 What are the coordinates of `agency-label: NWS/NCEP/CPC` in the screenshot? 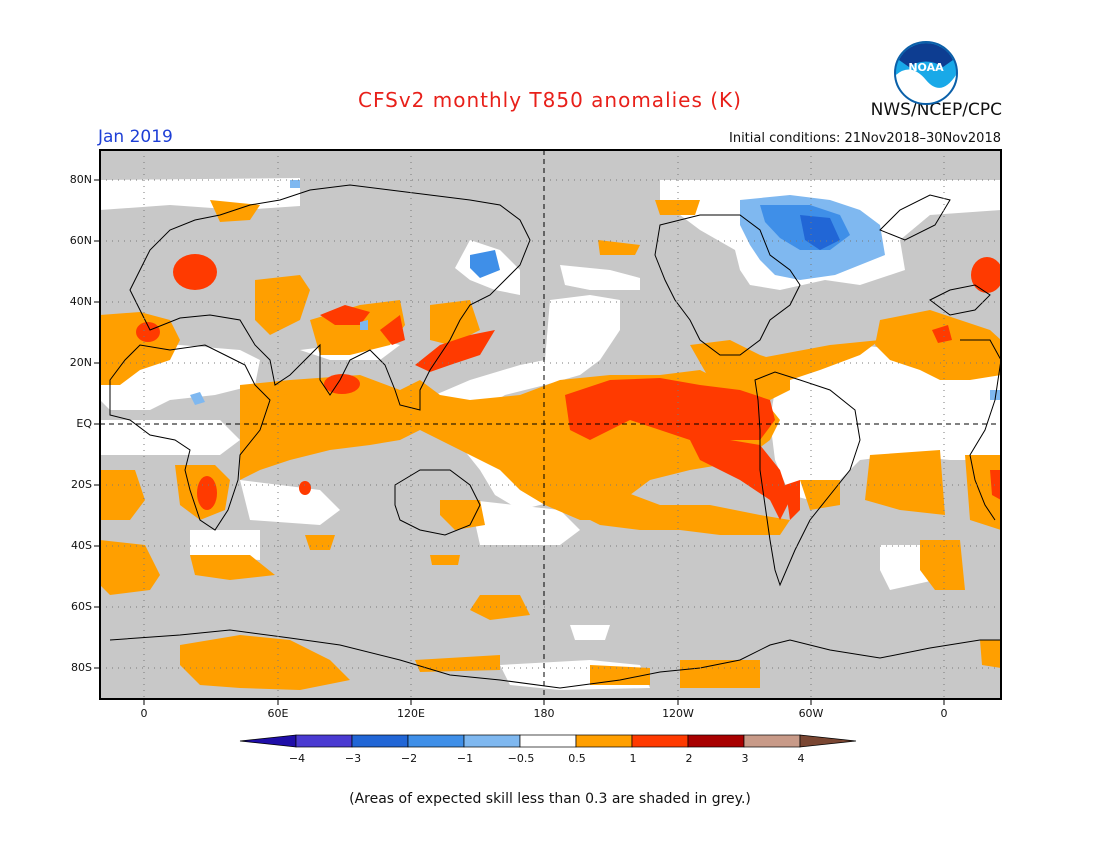 It's located at (936, 110).